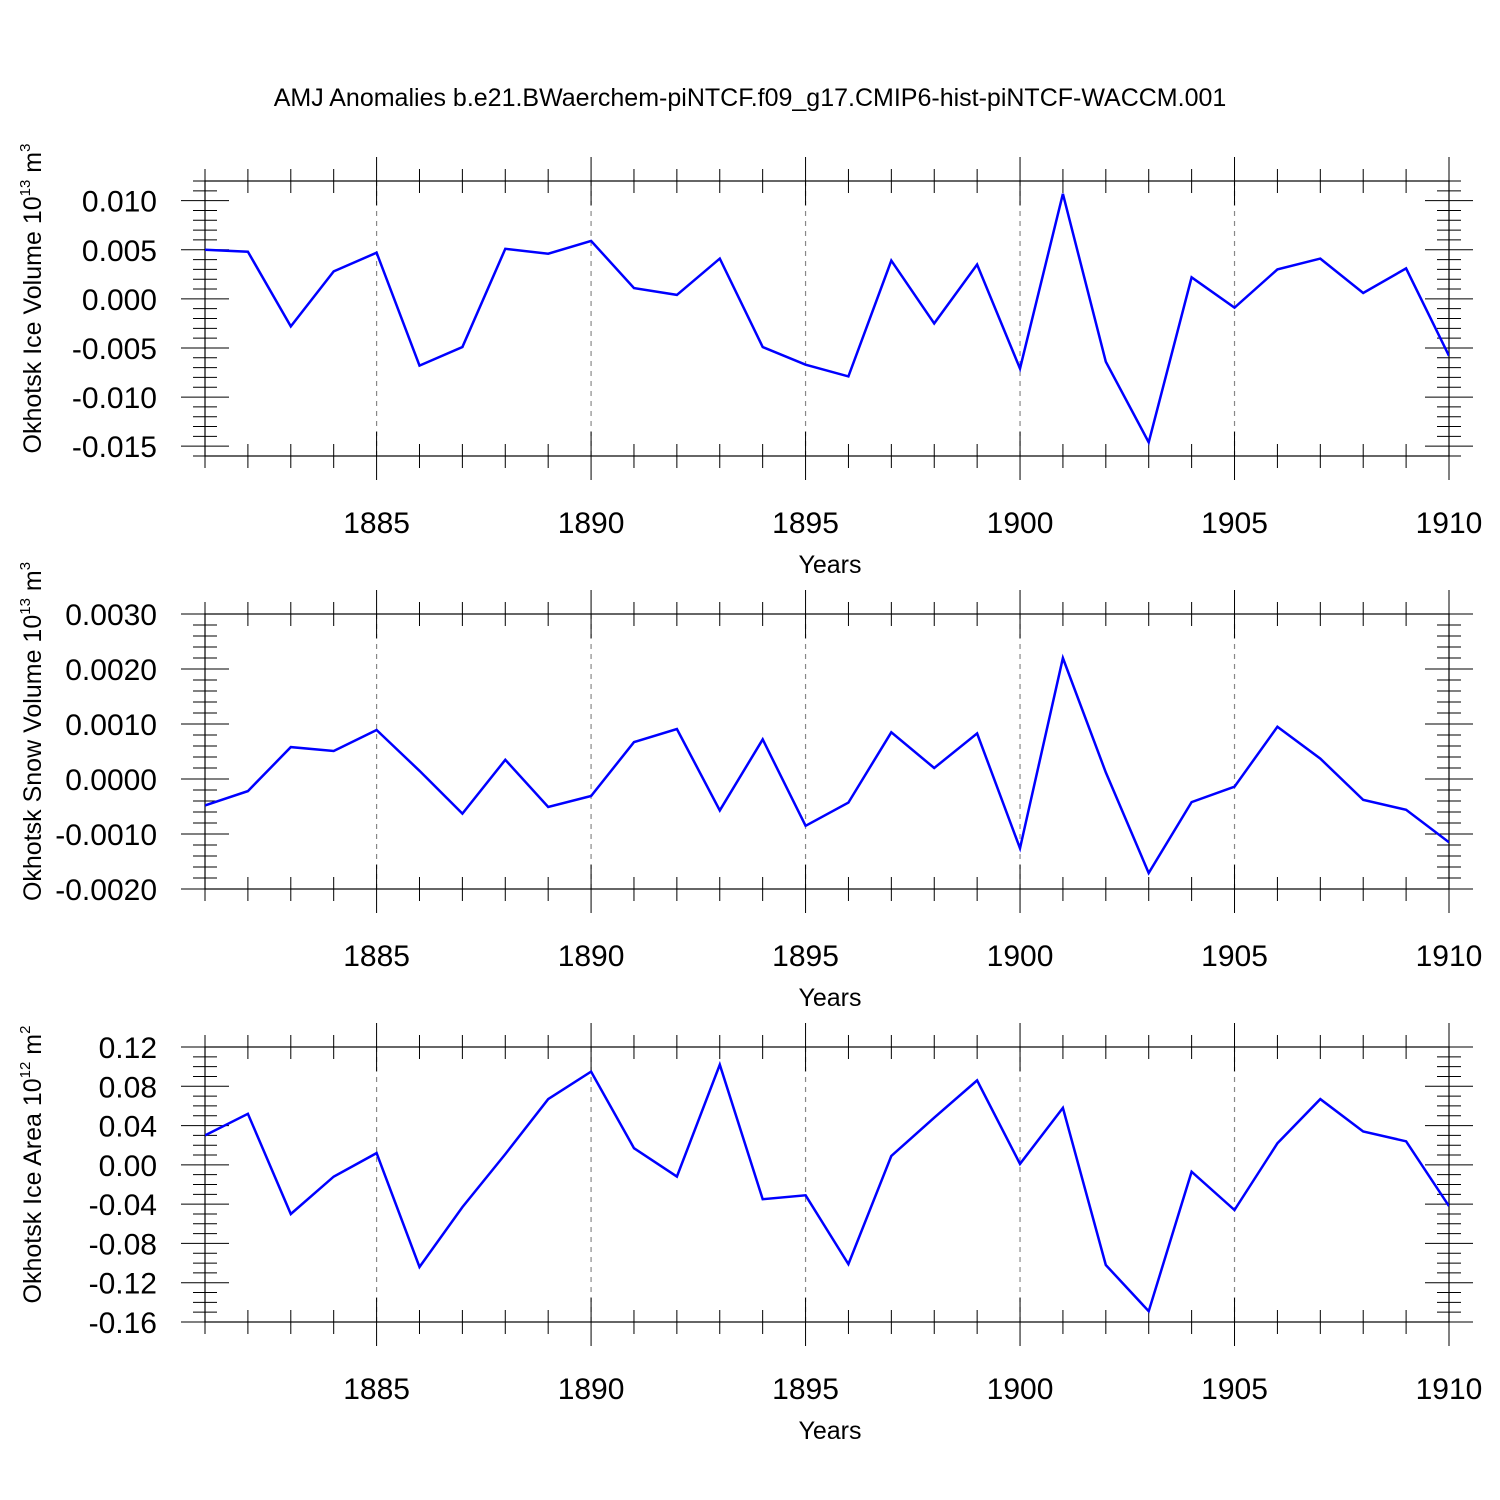  What do you see at coordinates (25, 1070) in the screenshot?
I see `y-axis-title-exp: 12` at bounding box center [25, 1070].